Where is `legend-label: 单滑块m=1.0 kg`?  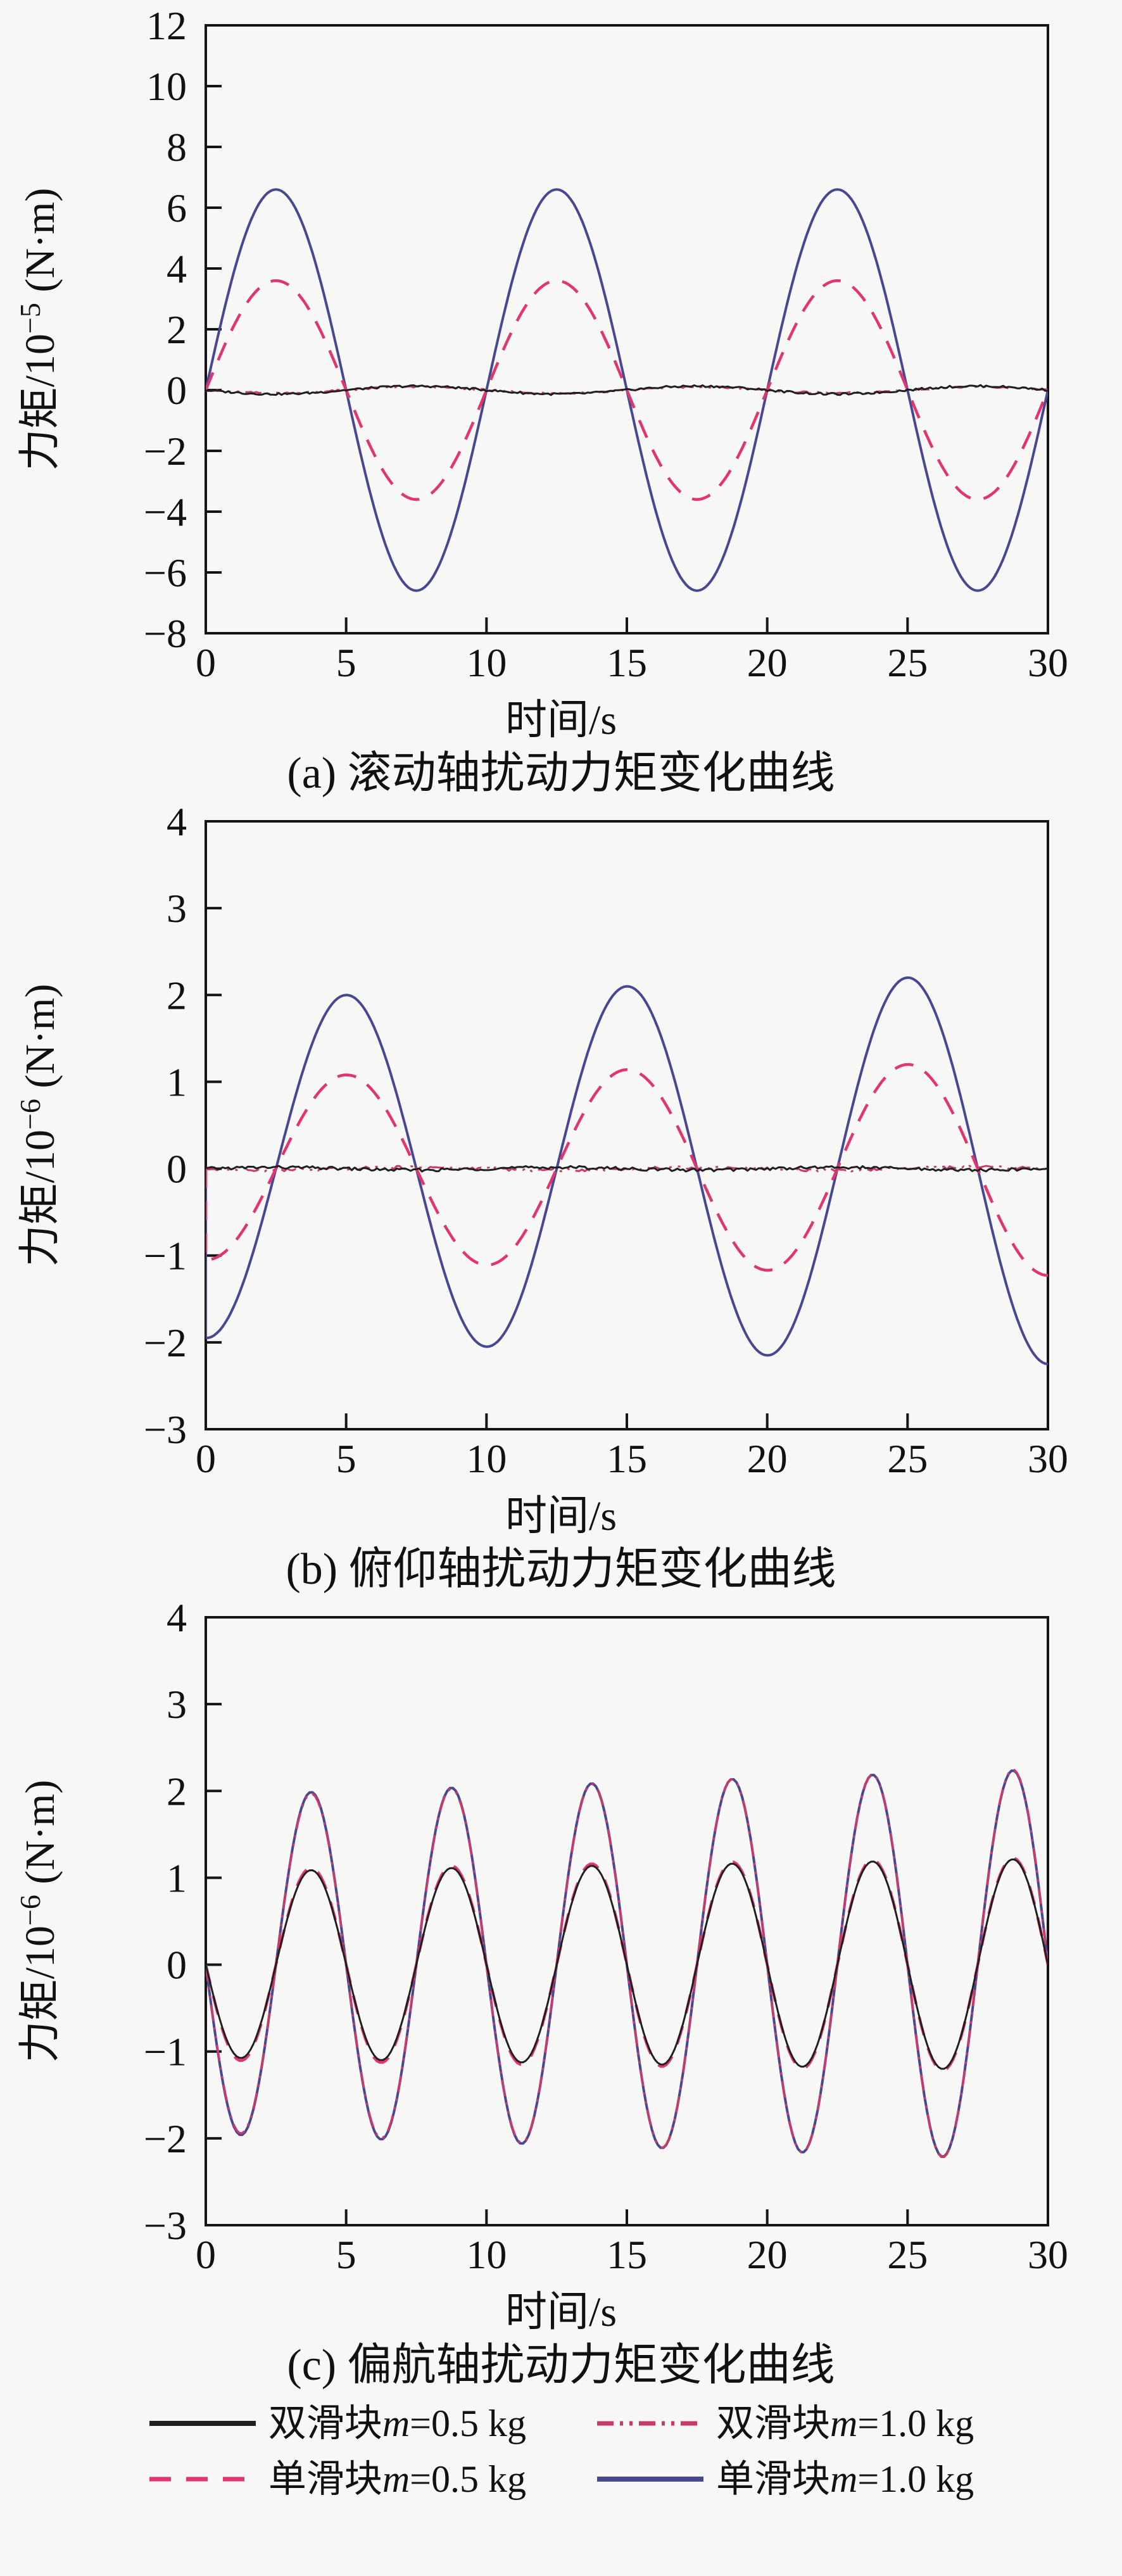
legend-label: 单滑块m=1.0 kg is located at coordinates (845, 2479).